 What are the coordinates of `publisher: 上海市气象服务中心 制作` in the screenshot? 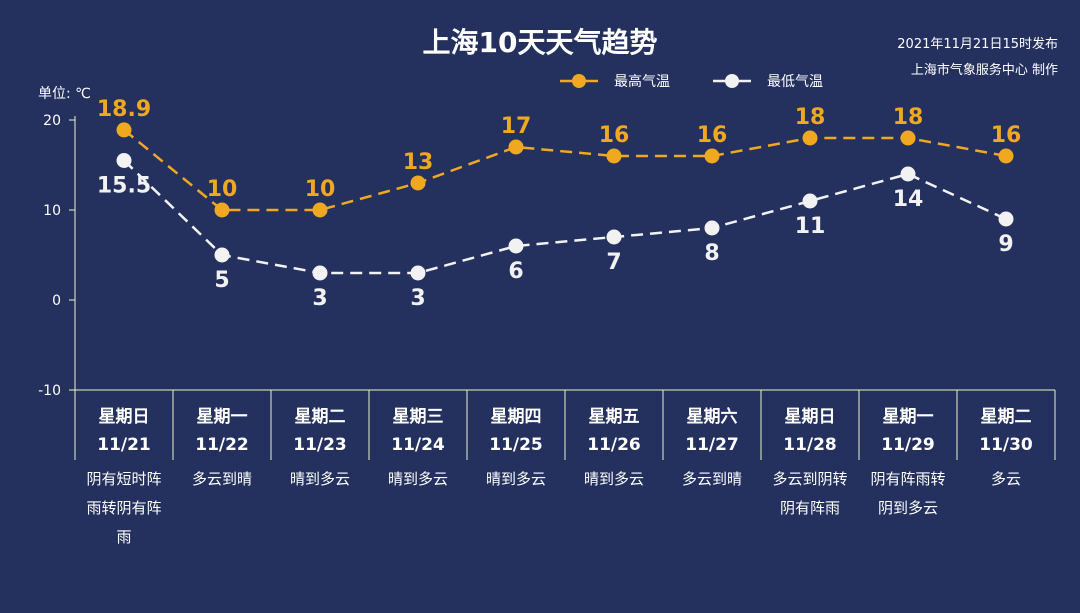 It's located at (984, 70).